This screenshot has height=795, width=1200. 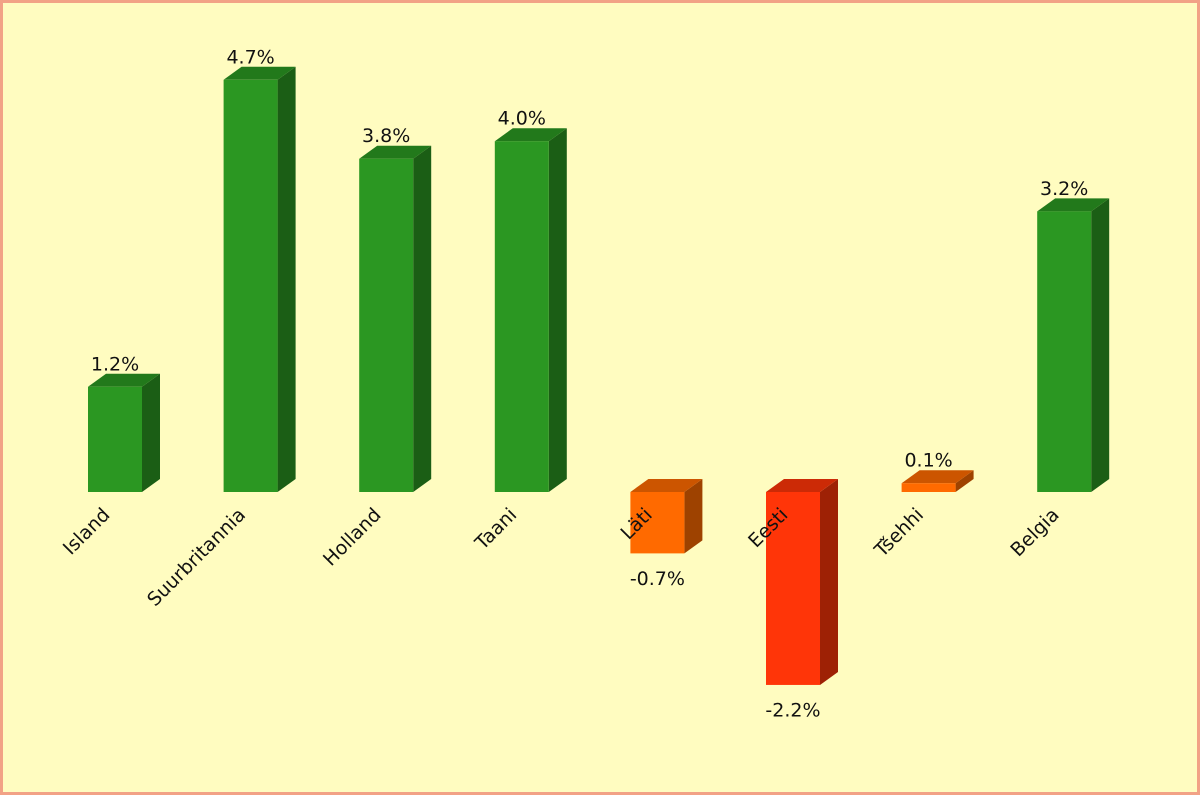 I want to click on value-label: 4.0%, so click(x=522, y=119).